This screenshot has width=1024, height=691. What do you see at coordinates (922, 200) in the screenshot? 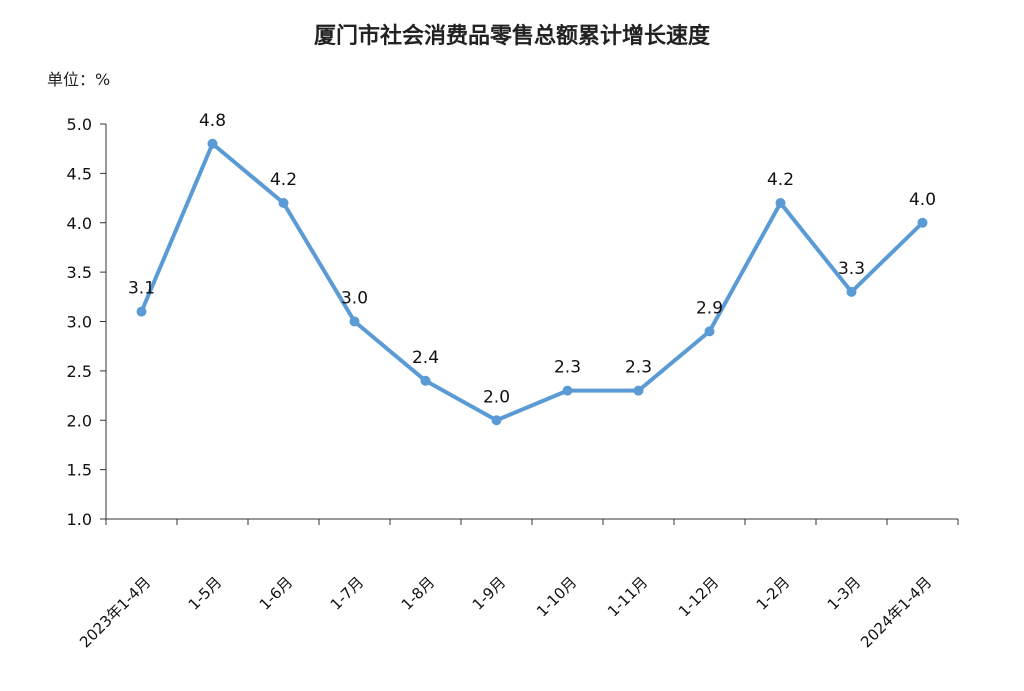
I see `data-label: 4.0` at bounding box center [922, 200].